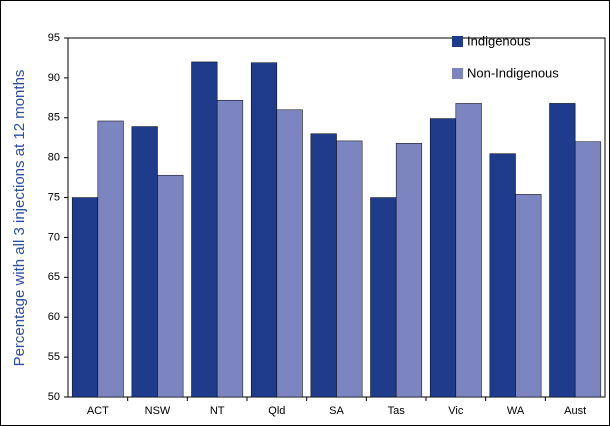 The image size is (610, 426). I want to click on y-tick-label: 75, so click(54, 197).